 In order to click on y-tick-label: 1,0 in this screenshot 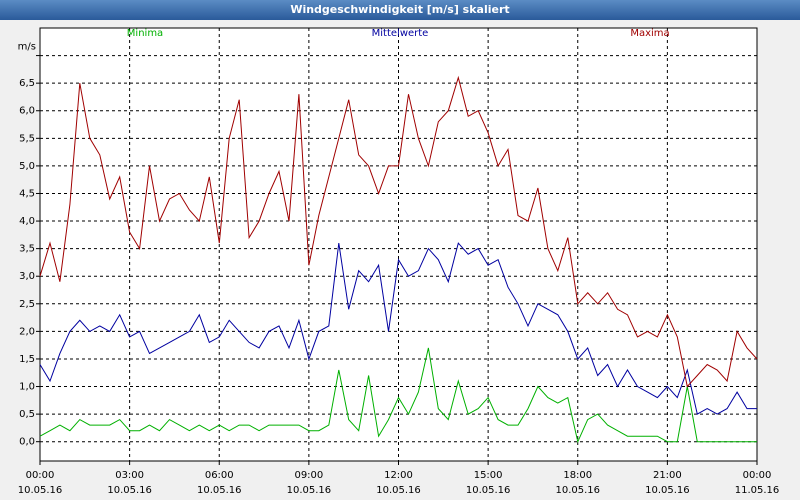, I will do `click(27, 387)`.